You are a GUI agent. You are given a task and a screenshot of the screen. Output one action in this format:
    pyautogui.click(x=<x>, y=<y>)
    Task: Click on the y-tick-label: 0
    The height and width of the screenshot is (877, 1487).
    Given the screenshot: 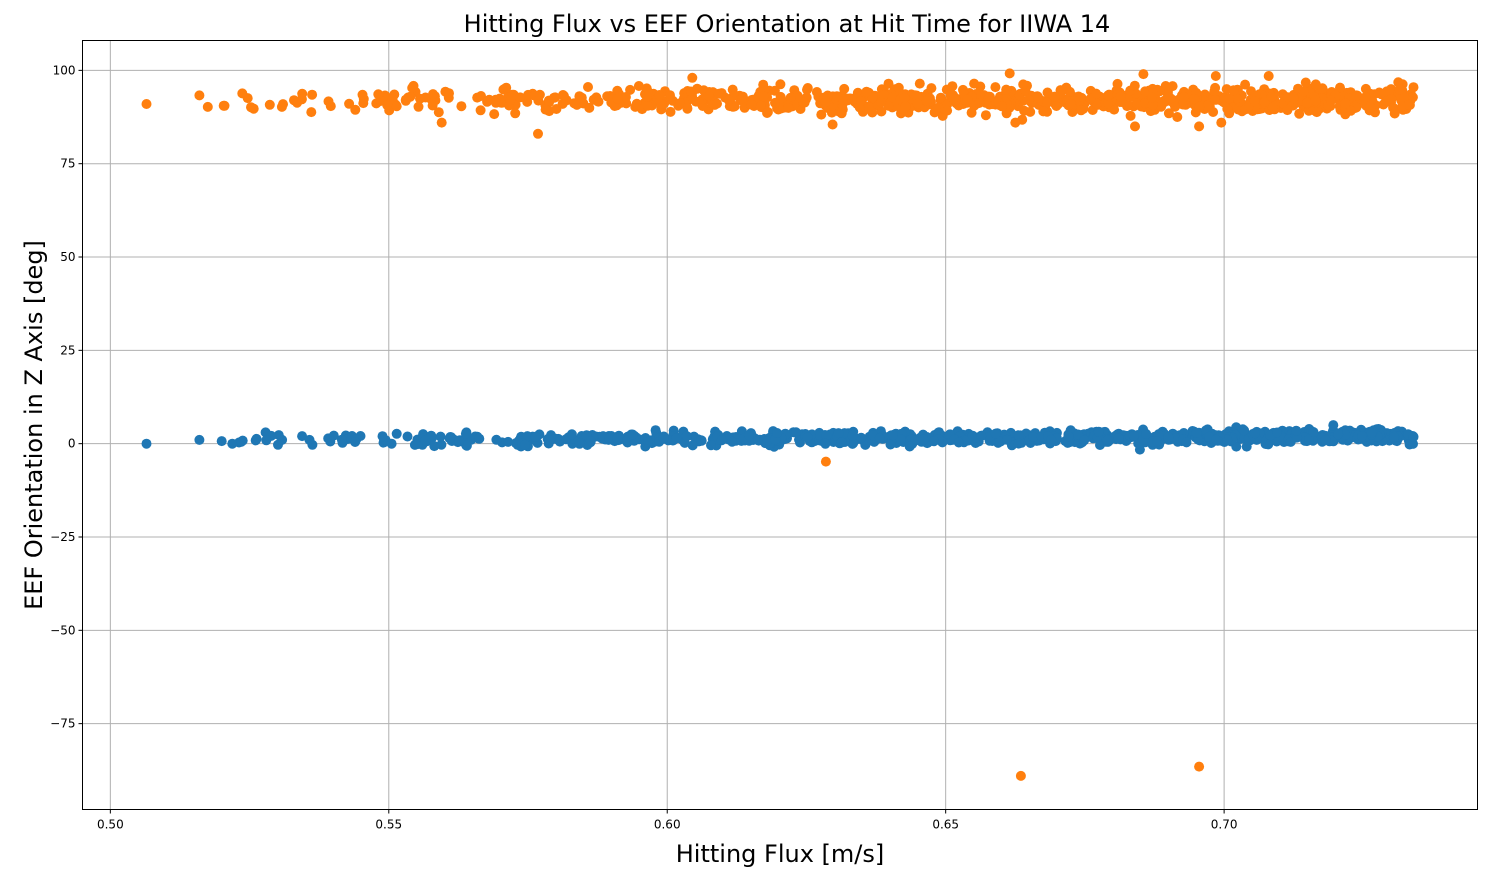 What is the action you would take?
    pyautogui.click(x=72, y=444)
    